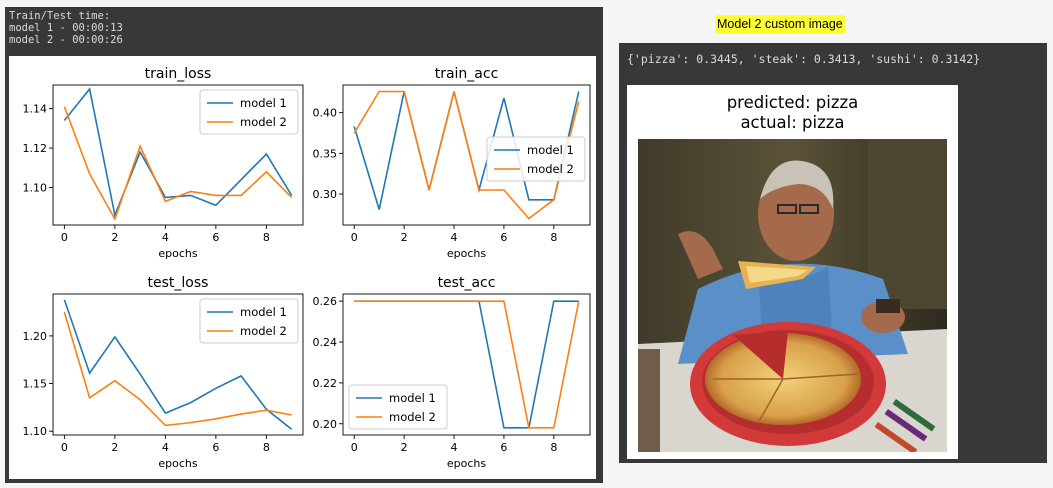 Image resolution: width=1053 pixels, height=488 pixels. Describe the element at coordinates (780, 24) in the screenshot. I see `custom-image-heading: Model 2 custom image` at that location.